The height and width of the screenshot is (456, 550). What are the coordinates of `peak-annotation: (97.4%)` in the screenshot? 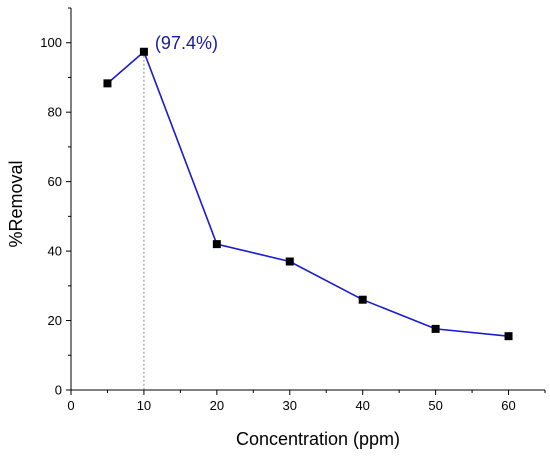 It's located at (186, 43).